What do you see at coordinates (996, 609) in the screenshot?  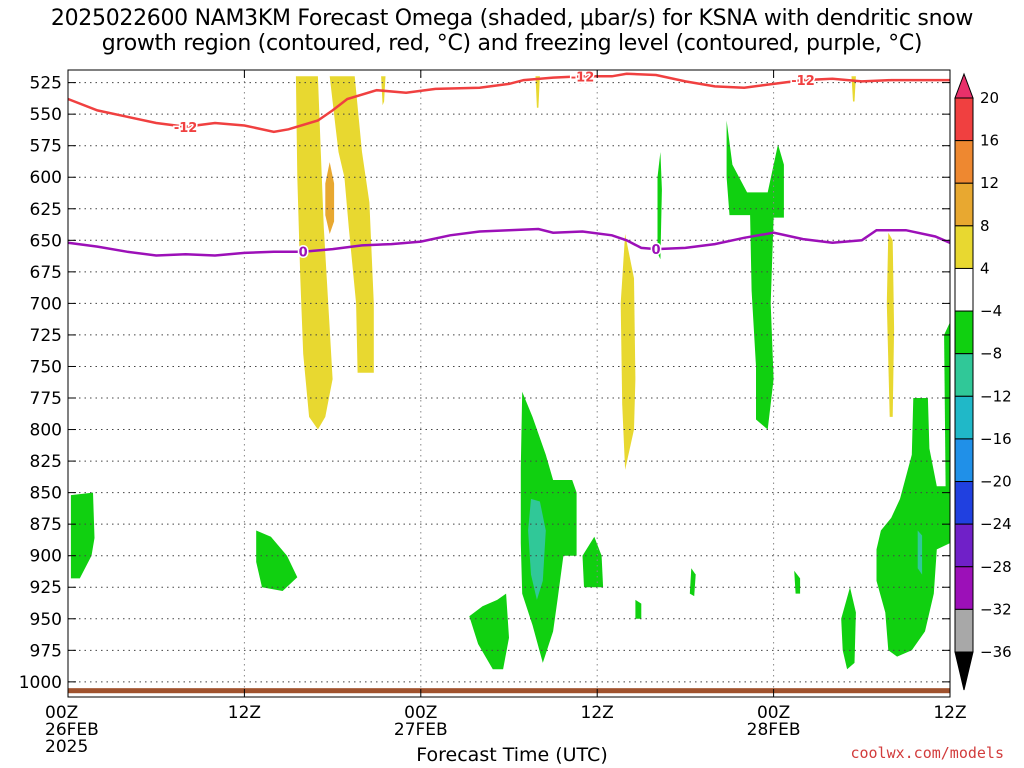 I see `colorbar-label: −32` at bounding box center [996, 609].